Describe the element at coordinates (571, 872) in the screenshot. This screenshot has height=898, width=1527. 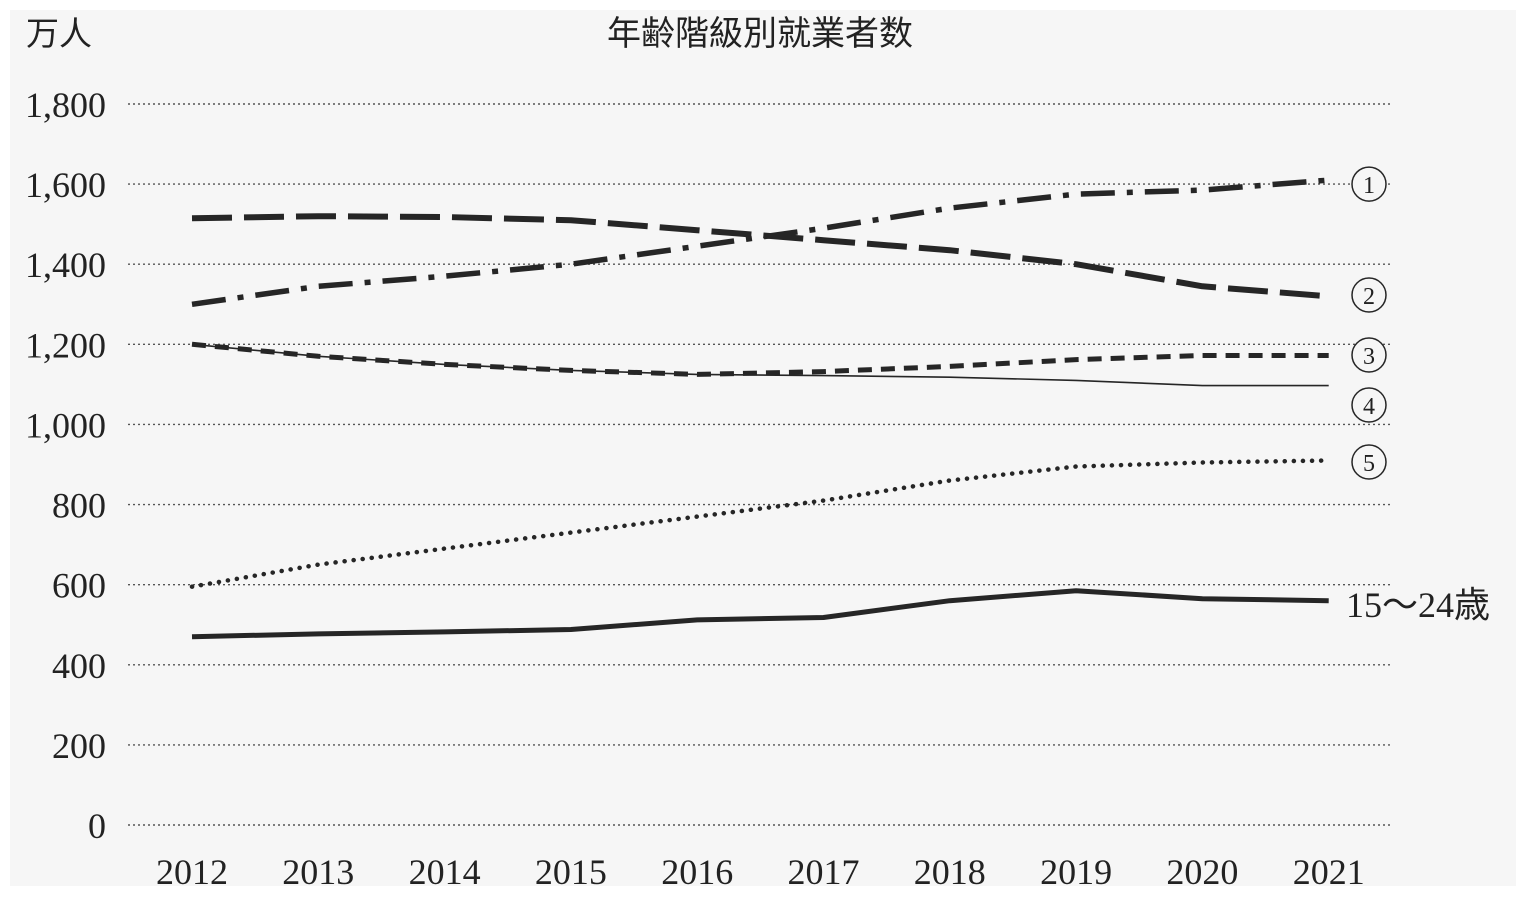
I see `x-tick-label: 2015` at that location.